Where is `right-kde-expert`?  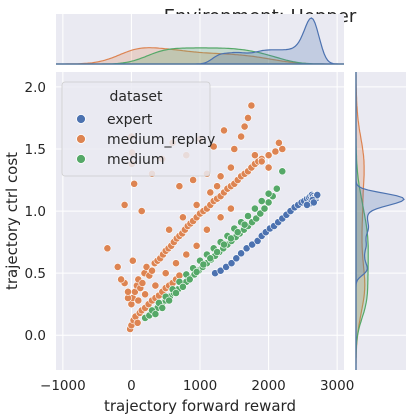
right-kde-expert is located at coordinates (380, 221).